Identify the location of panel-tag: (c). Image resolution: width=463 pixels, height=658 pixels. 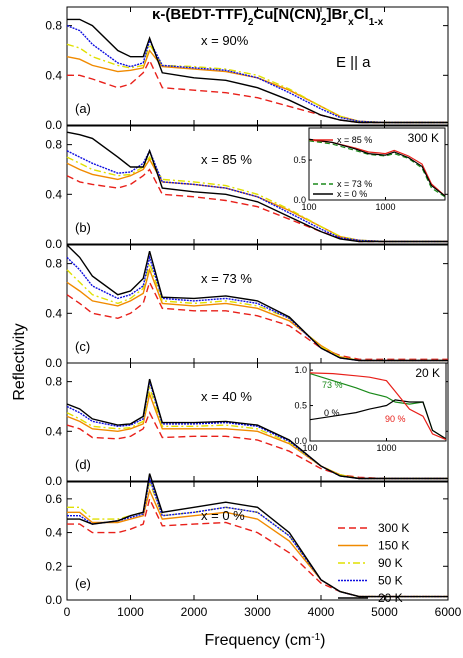
(82, 346).